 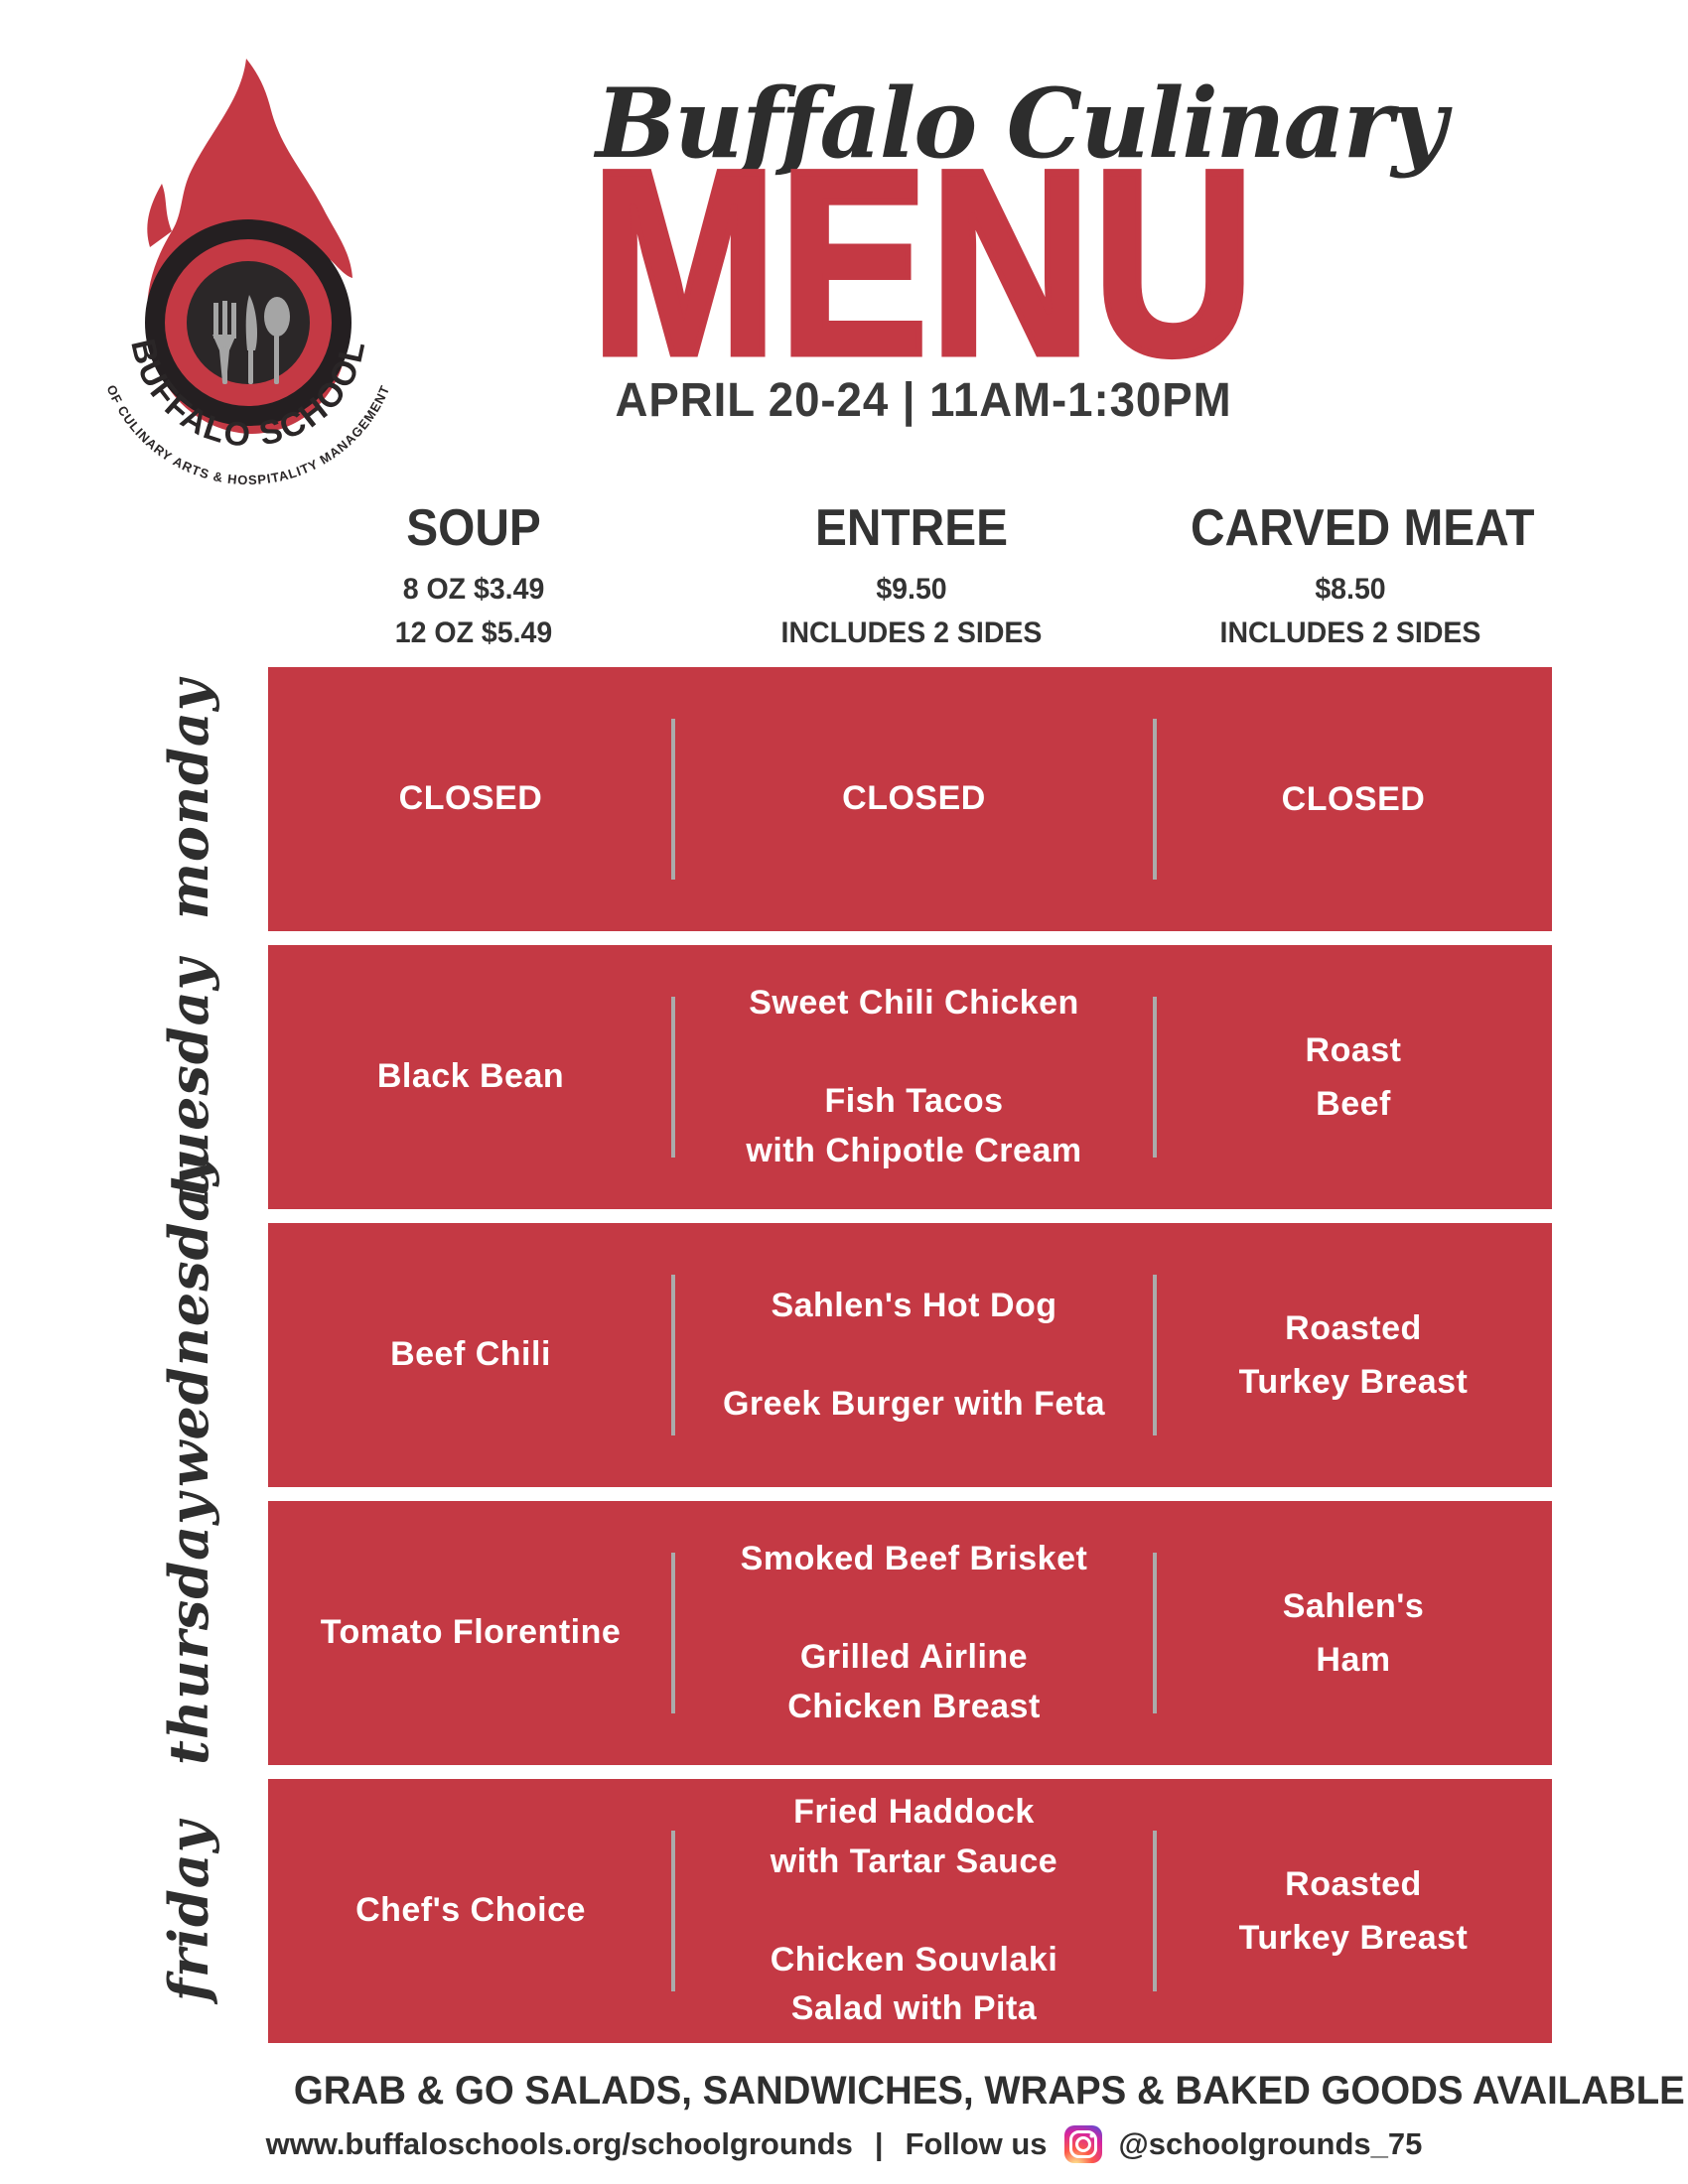 I want to click on day-label-friday: friday, so click(x=188, y=1911).